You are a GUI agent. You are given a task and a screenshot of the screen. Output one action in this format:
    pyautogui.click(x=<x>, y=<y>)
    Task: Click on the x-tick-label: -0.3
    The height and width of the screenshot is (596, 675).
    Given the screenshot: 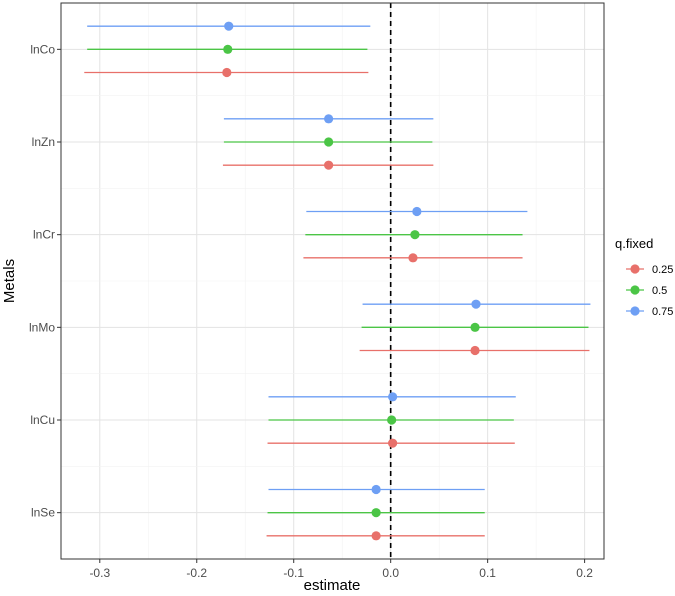 What is the action you would take?
    pyautogui.click(x=99, y=573)
    